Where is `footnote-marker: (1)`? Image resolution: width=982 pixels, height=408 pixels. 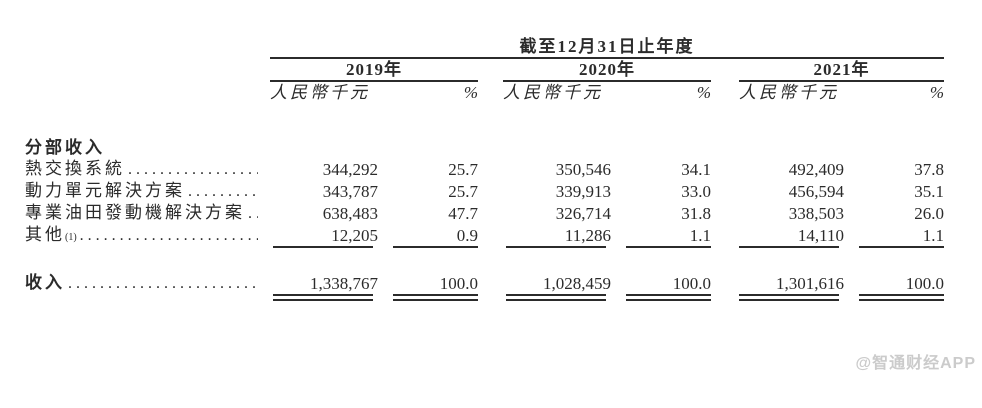
footnote-marker: (1) is located at coordinates (71, 237).